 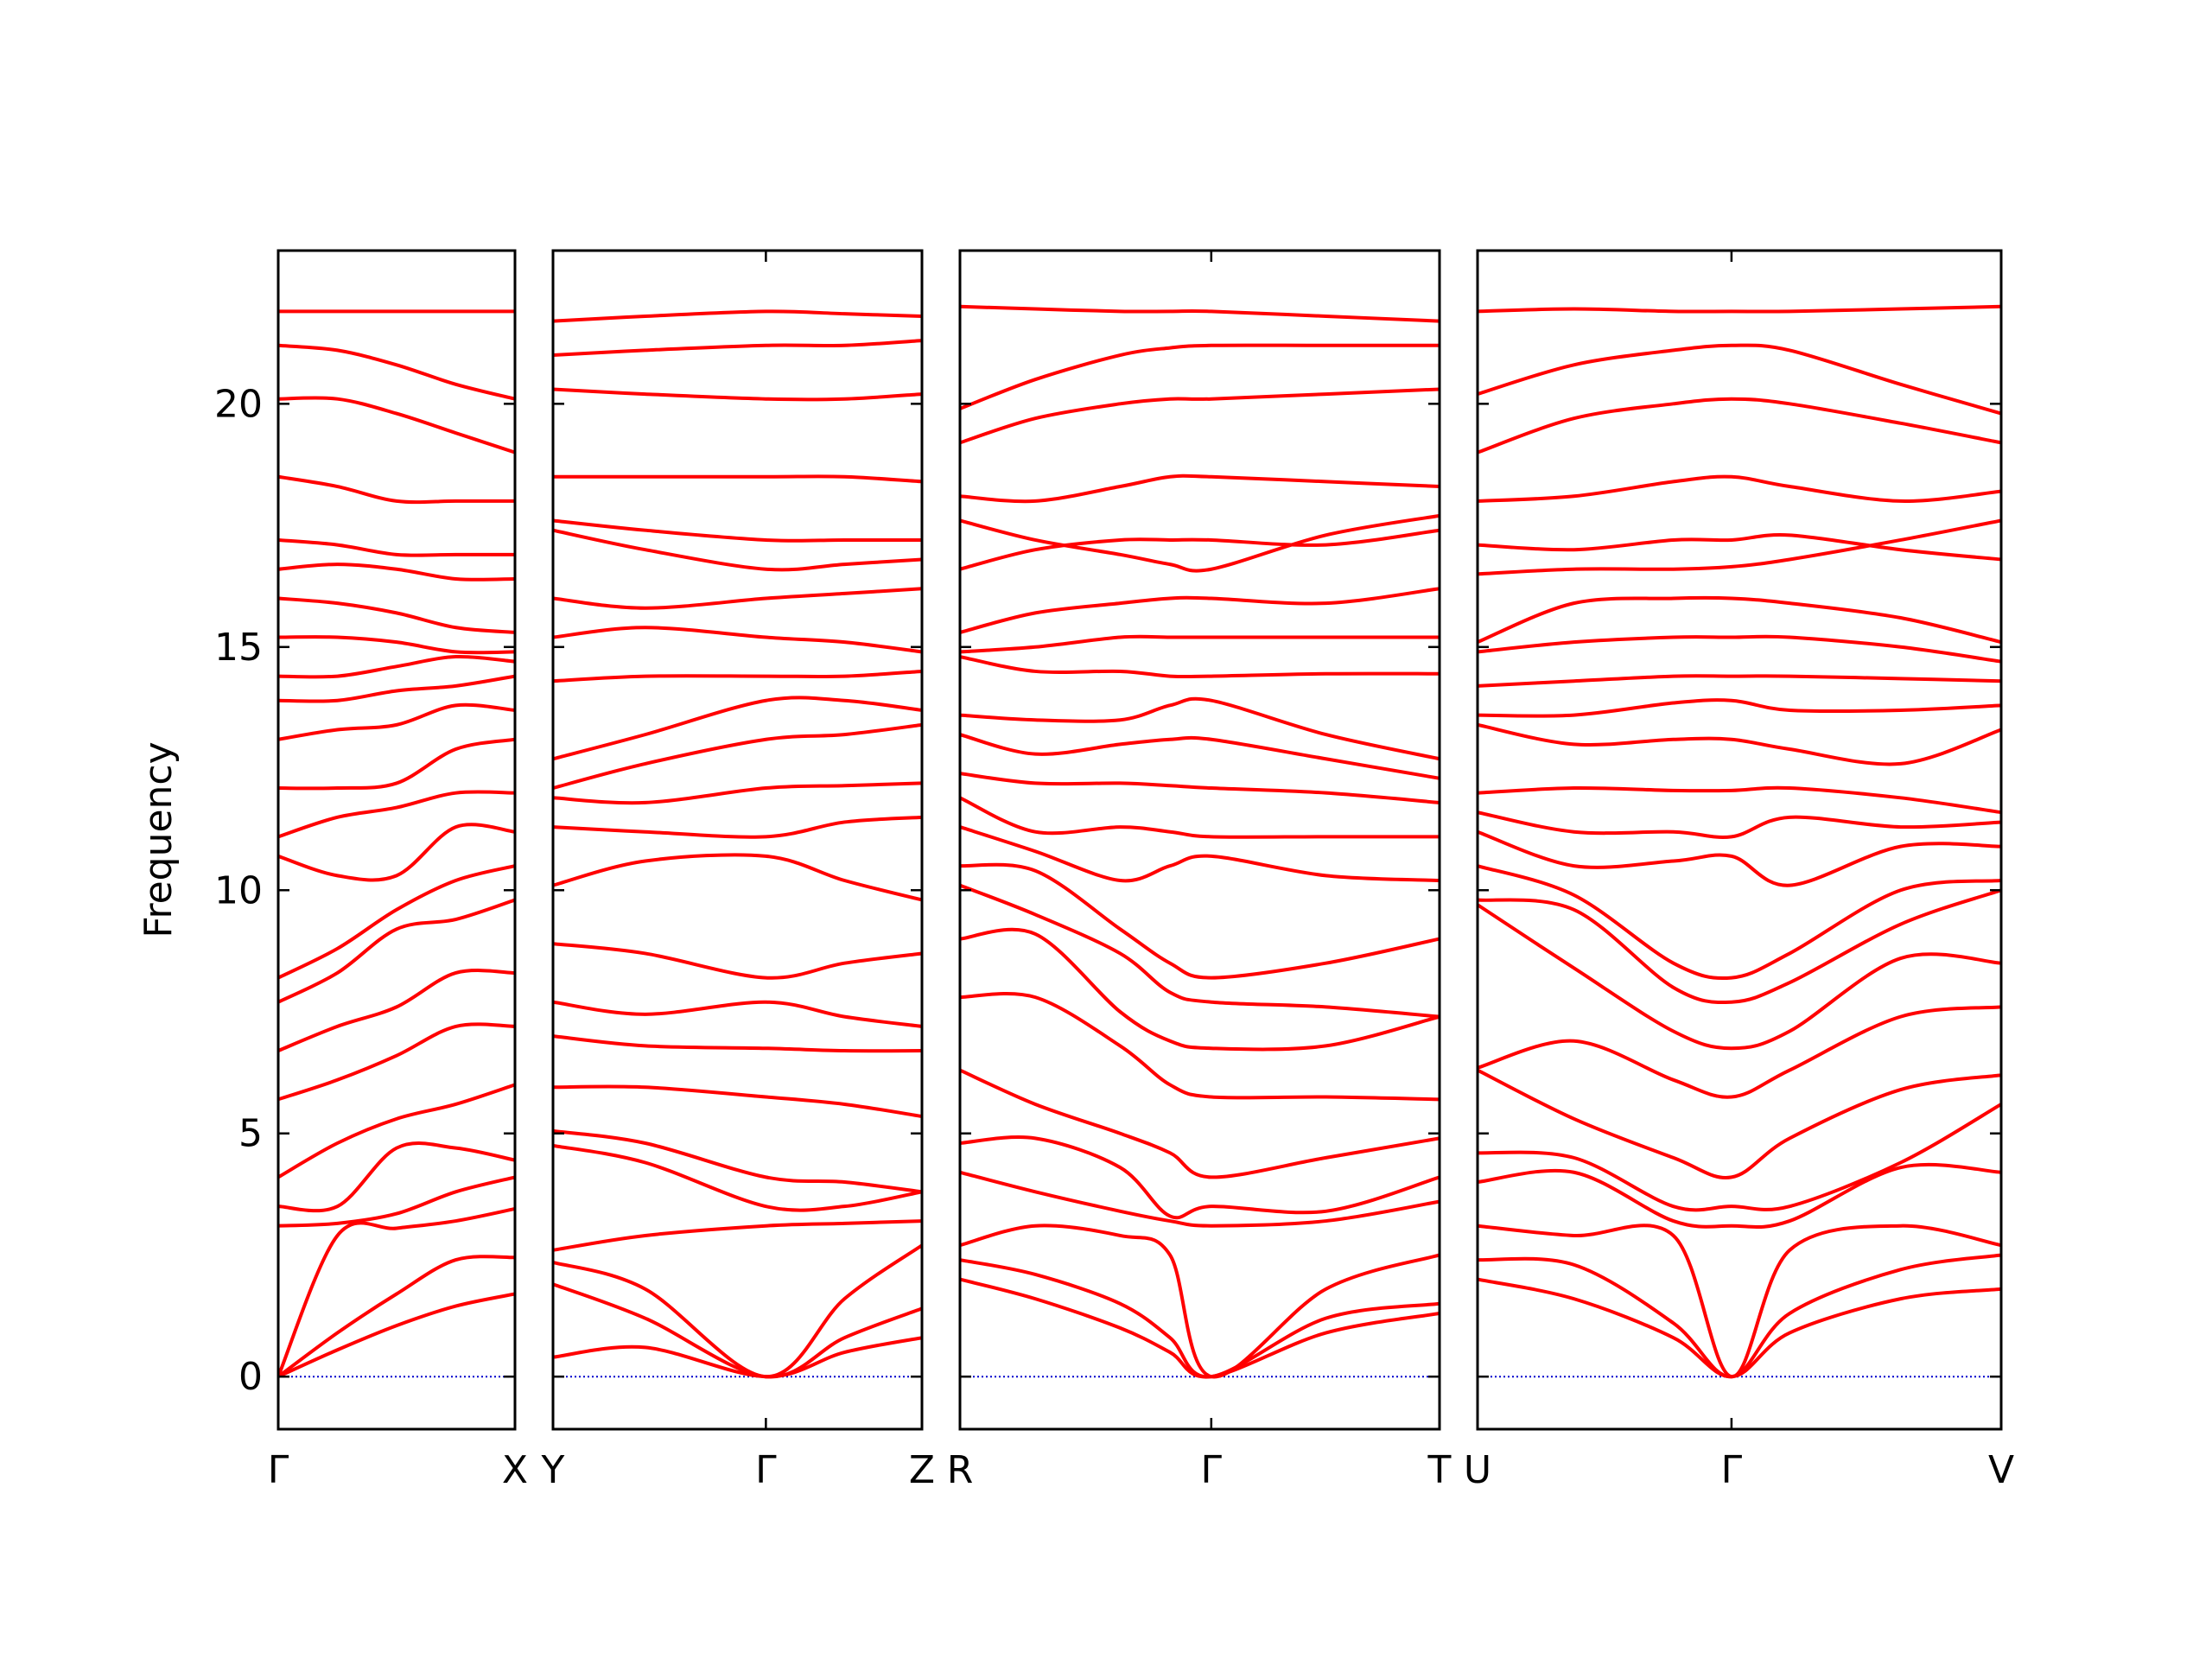 I want to click on y-tick-label: 10, so click(x=238, y=890).